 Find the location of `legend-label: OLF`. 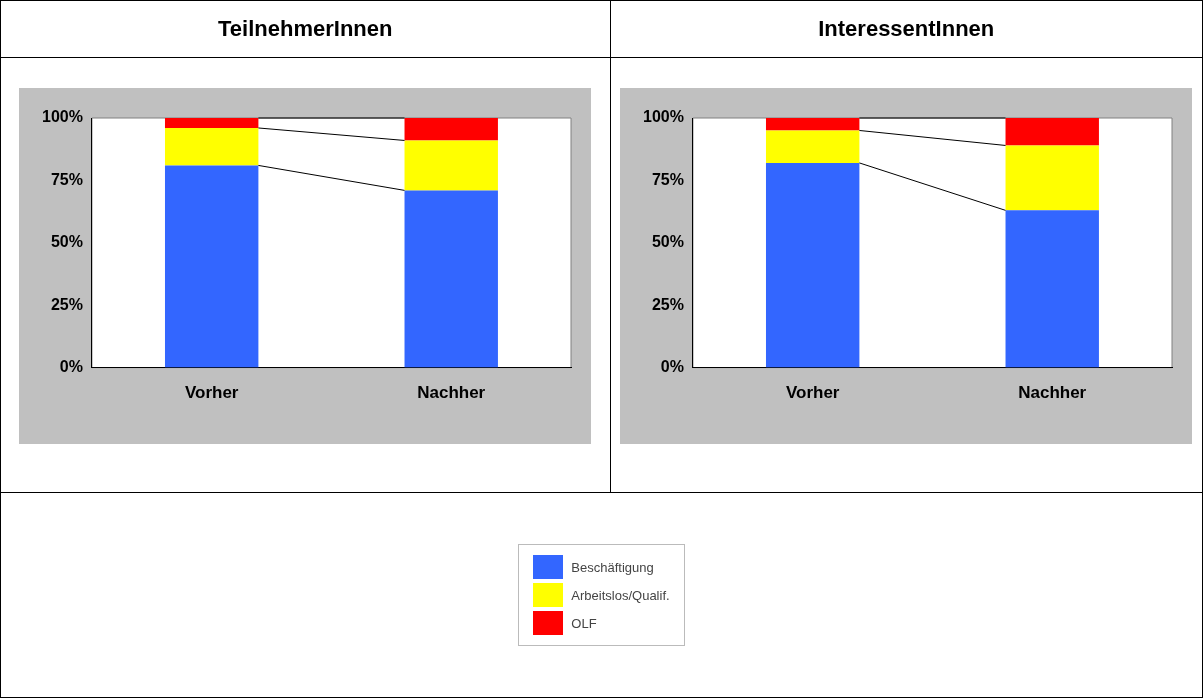

legend-label: OLF is located at coordinates (584, 623).